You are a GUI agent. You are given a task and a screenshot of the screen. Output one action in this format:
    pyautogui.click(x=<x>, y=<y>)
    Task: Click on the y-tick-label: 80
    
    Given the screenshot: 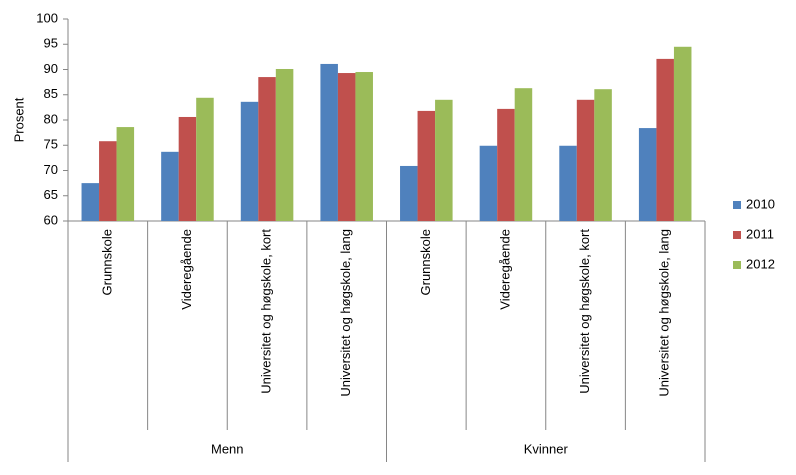 What is the action you would take?
    pyautogui.click(x=51, y=118)
    